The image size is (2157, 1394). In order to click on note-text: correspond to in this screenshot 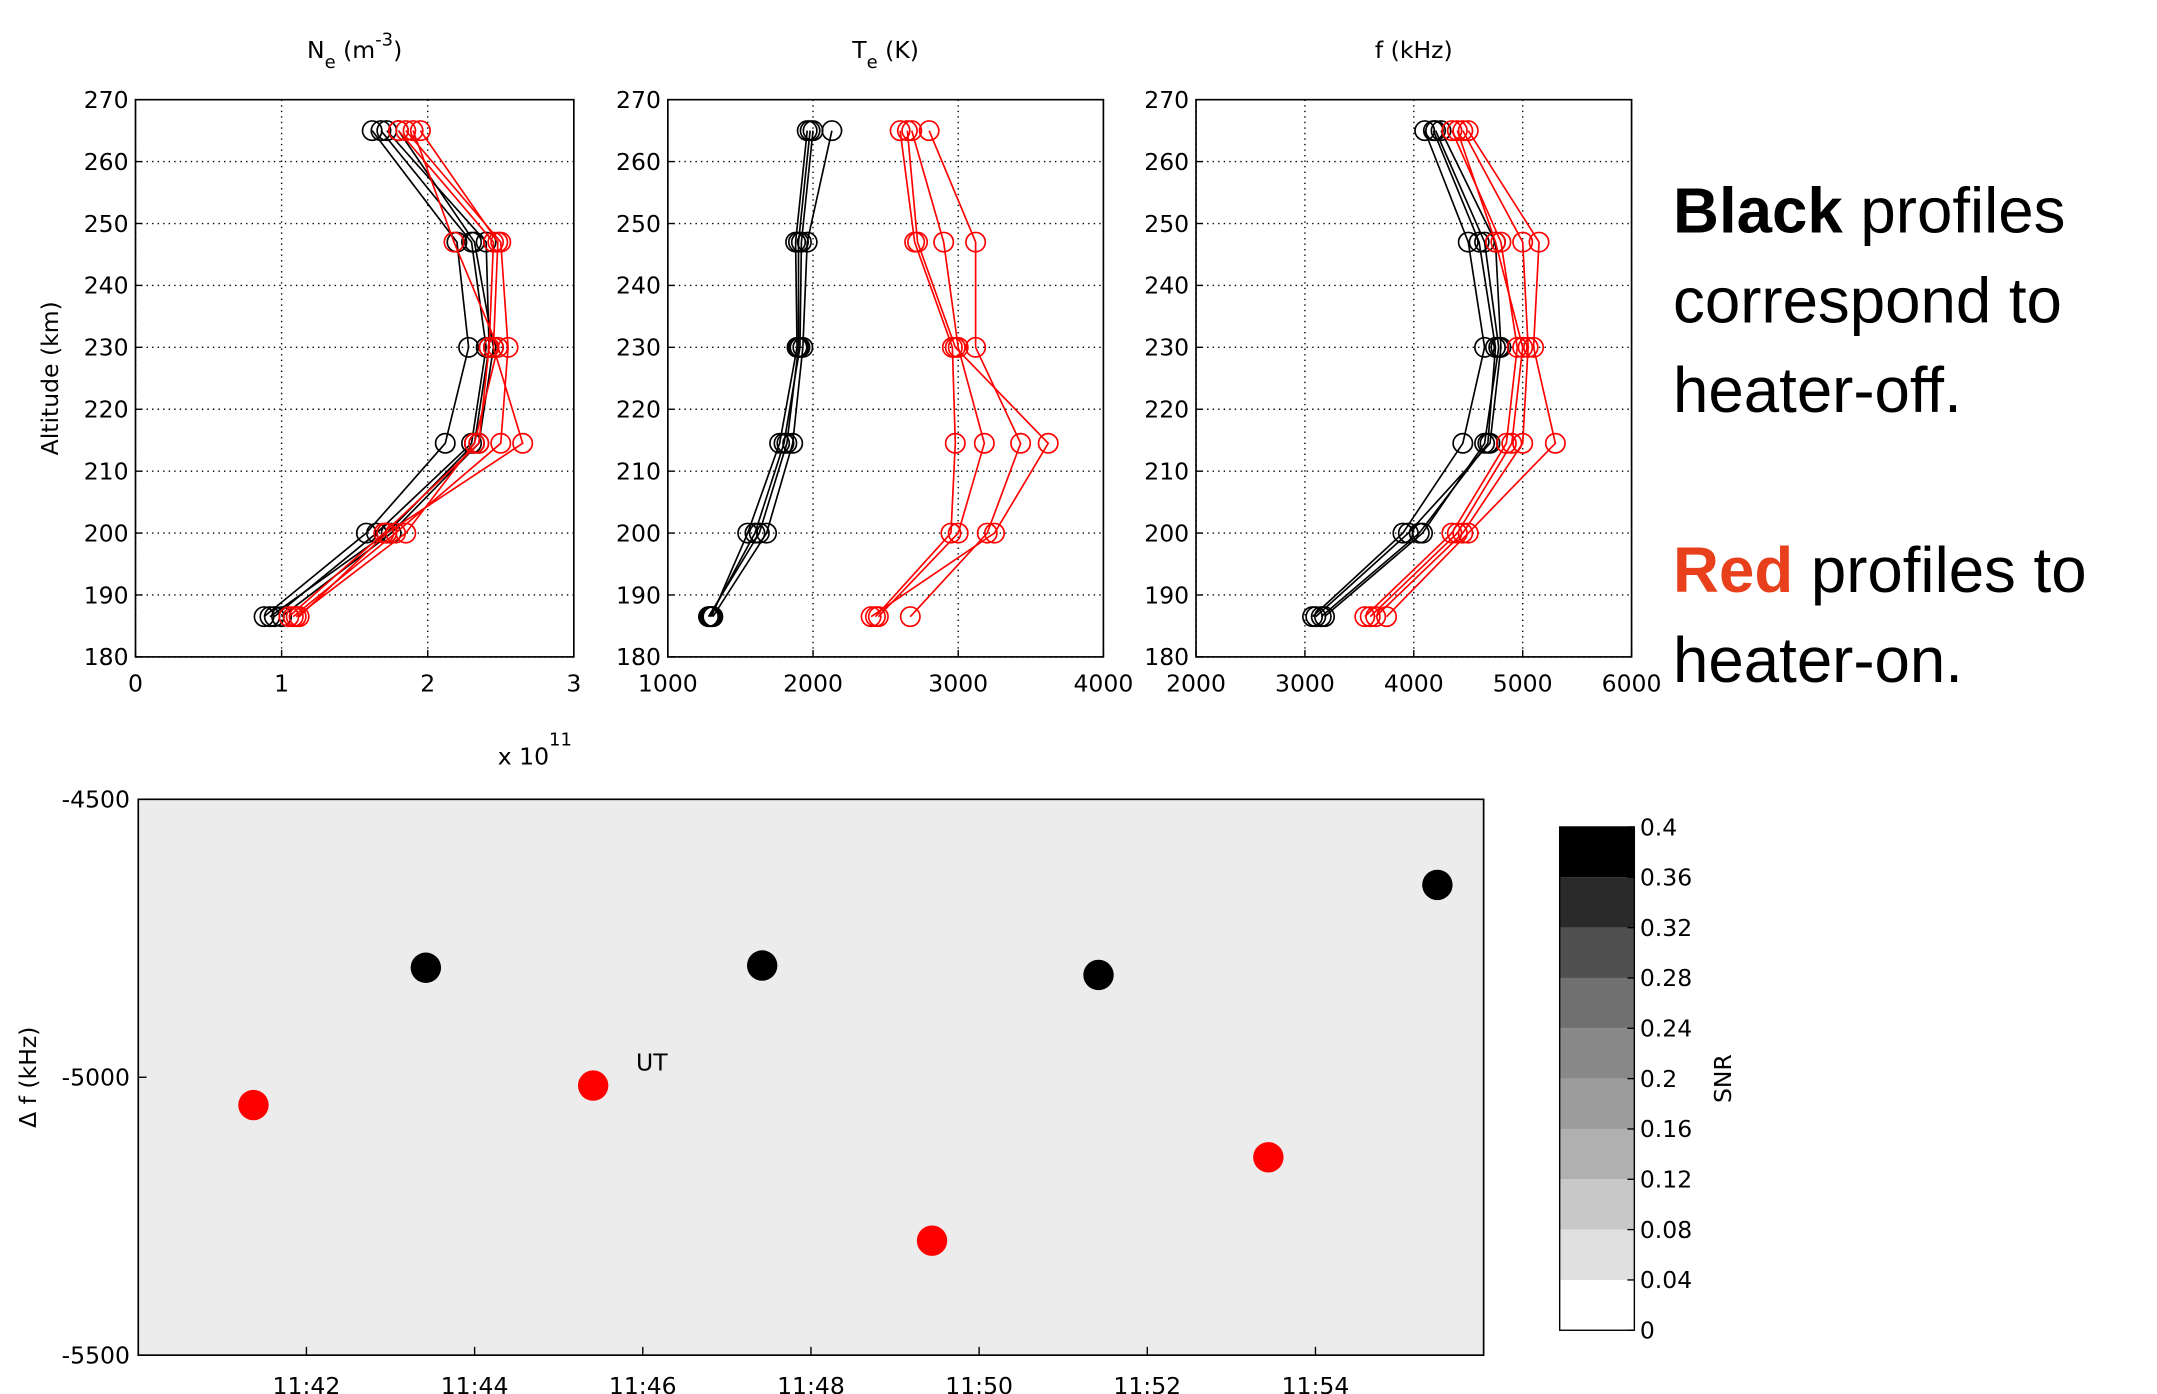, I will do `click(1867, 300)`.